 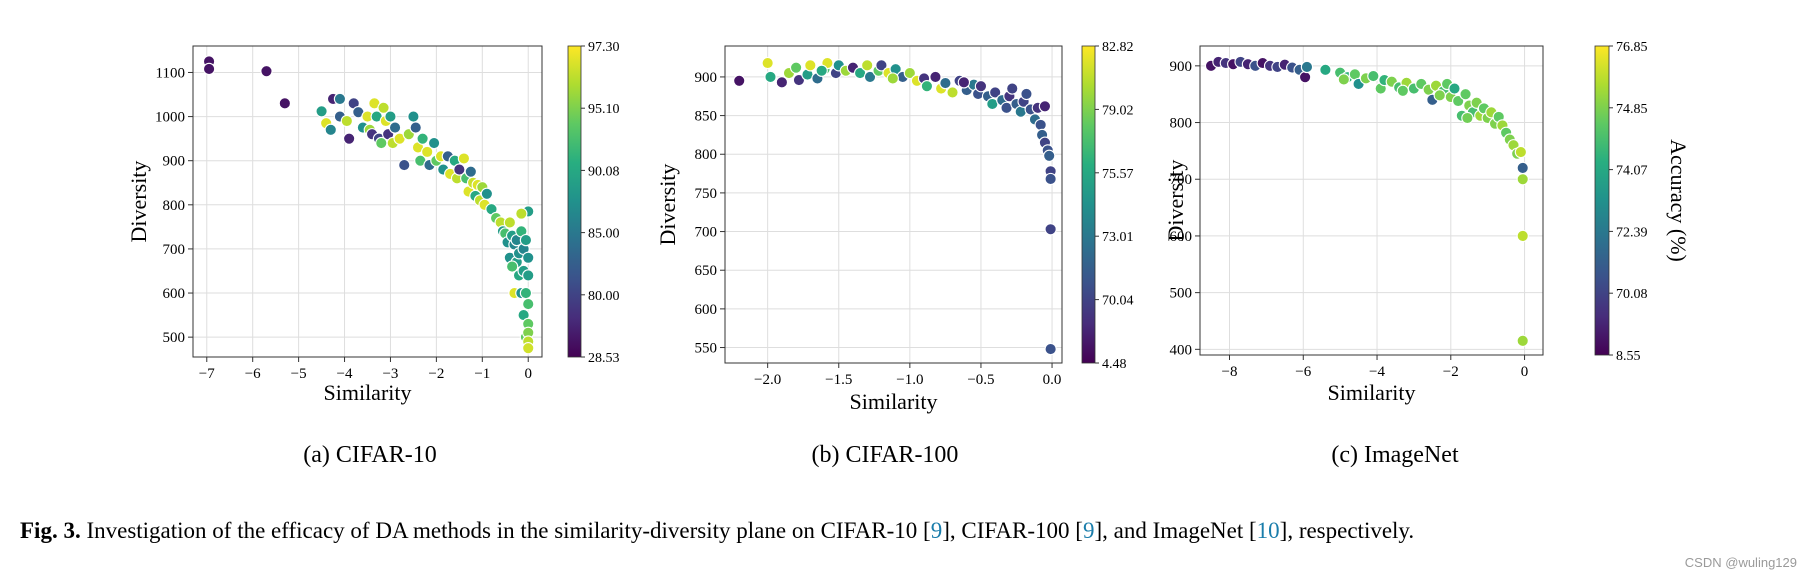 What do you see at coordinates (574, 201) in the screenshot?
I see `colorbar` at bounding box center [574, 201].